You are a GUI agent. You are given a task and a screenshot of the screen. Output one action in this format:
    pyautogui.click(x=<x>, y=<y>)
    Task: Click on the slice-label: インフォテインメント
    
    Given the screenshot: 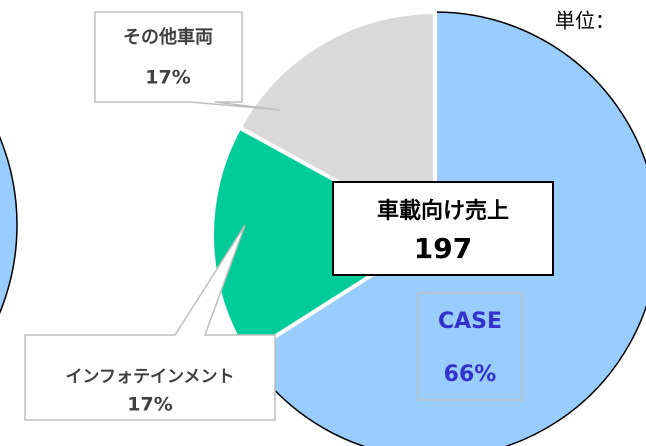 What is the action you would take?
    pyautogui.click(x=150, y=377)
    